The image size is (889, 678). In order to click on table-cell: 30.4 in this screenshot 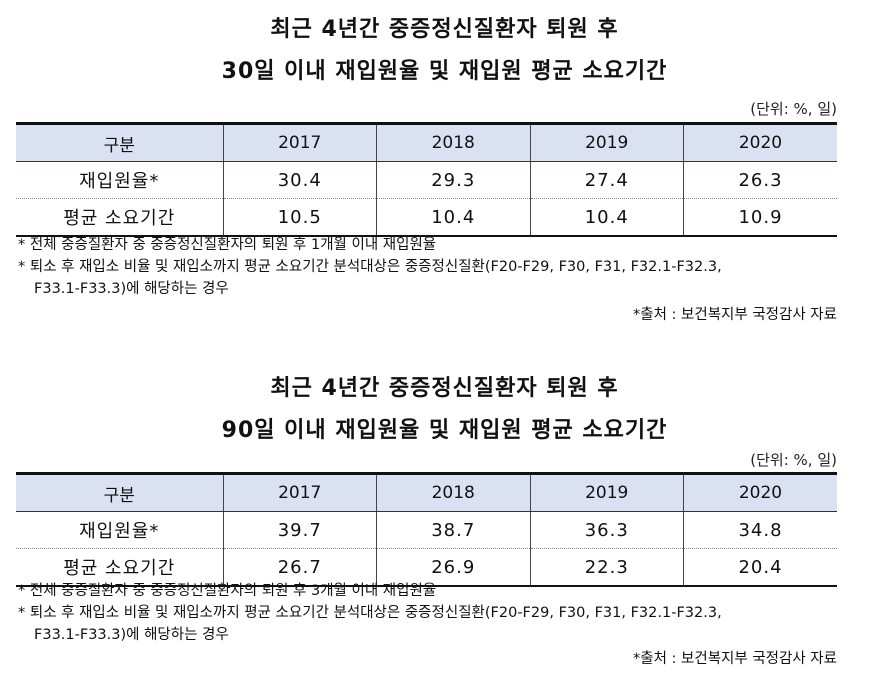, I will do `click(299, 180)`.